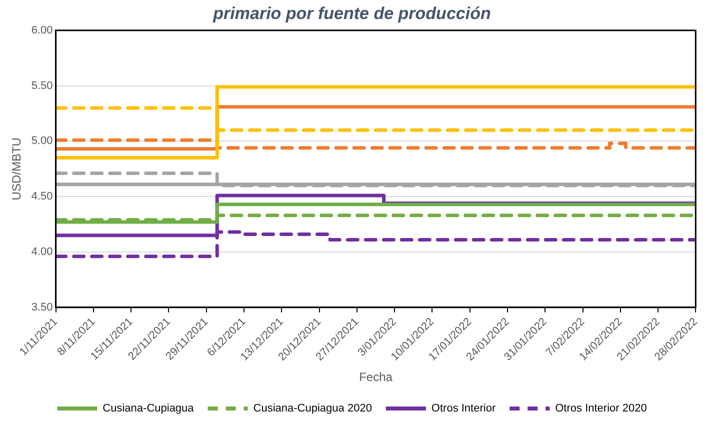 The image size is (708, 424). Describe the element at coordinates (351, 13) in the screenshot. I see `chart-title: primario por fuente de producción` at that location.